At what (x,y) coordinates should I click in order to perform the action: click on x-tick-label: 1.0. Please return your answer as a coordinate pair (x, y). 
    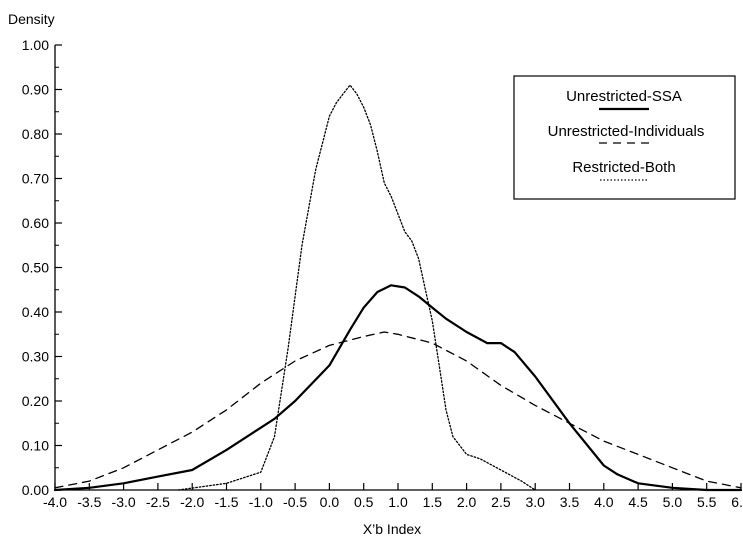
    Looking at the image, I should click on (398, 502).